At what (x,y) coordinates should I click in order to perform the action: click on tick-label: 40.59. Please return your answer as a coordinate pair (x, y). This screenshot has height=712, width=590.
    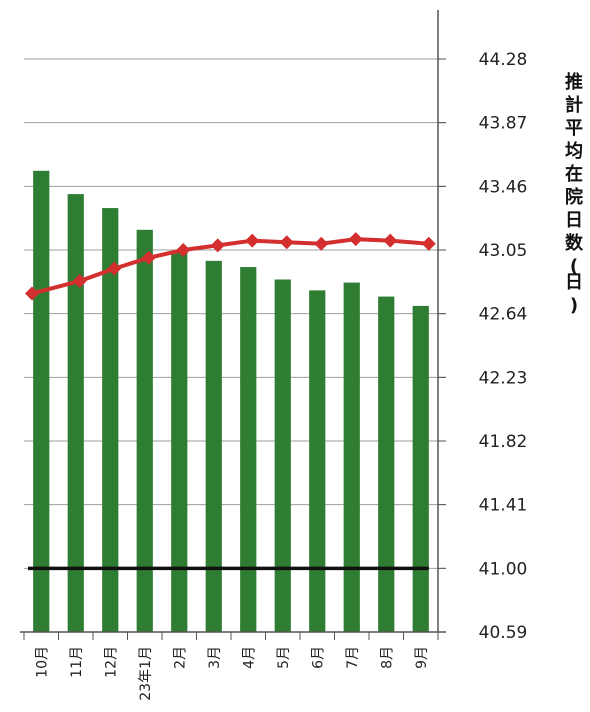
    Looking at the image, I should click on (503, 633).